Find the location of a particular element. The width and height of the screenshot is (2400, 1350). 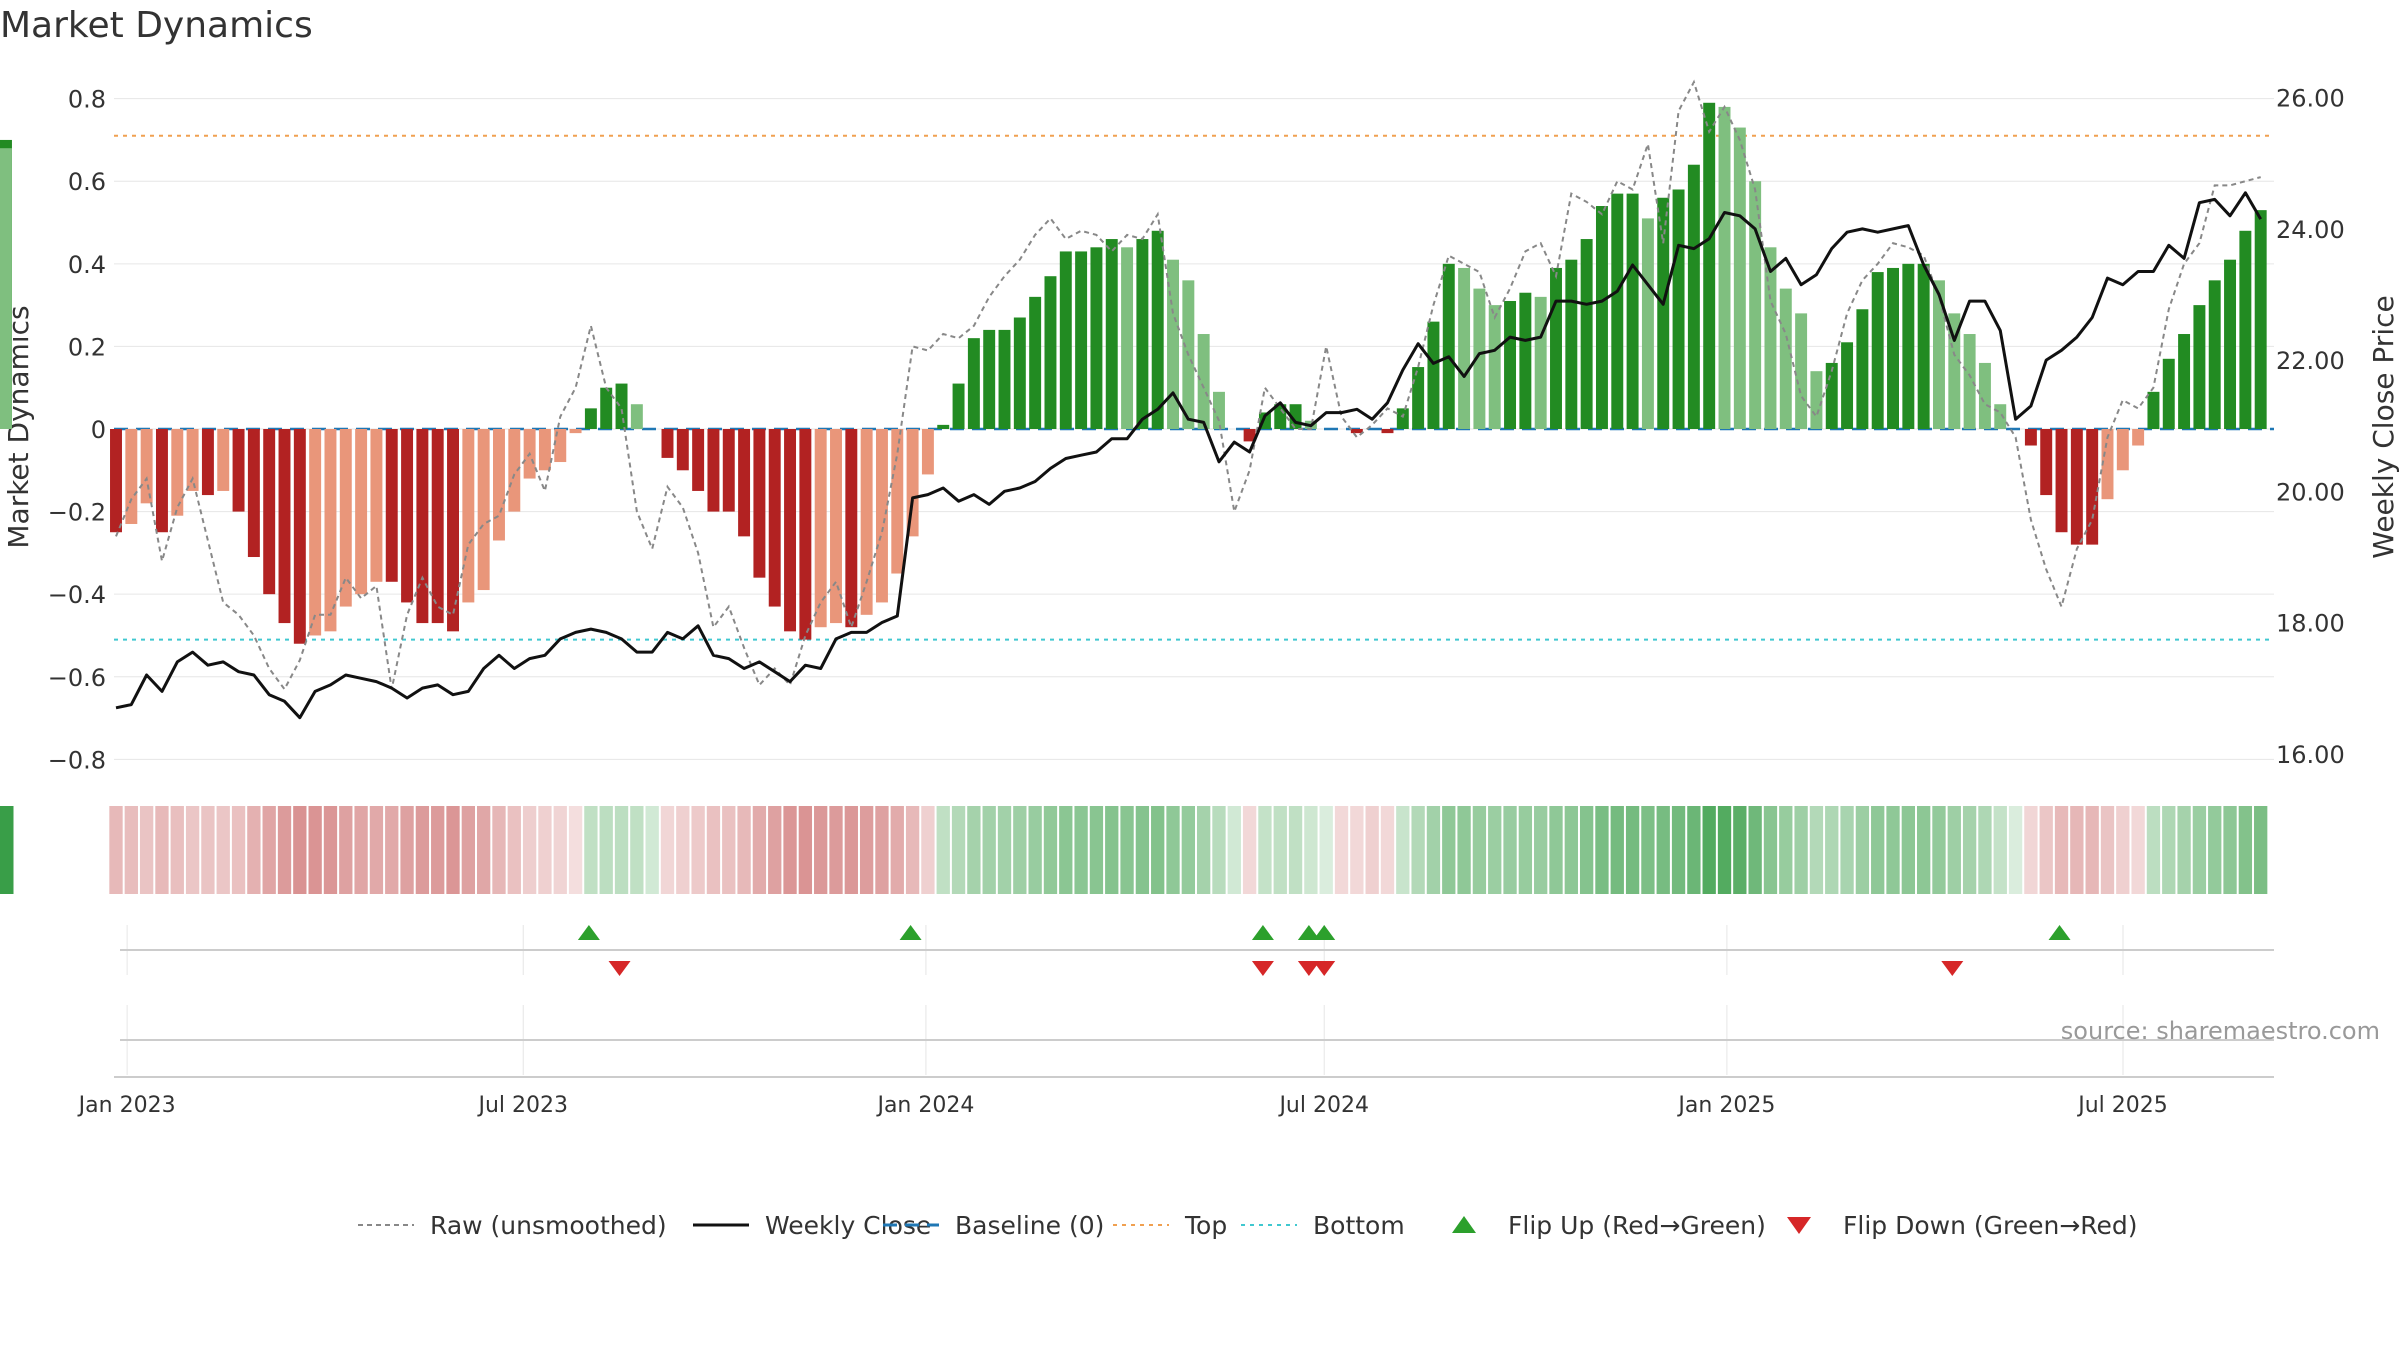

legend-item: Weekly Close is located at coordinates (812, 1225).